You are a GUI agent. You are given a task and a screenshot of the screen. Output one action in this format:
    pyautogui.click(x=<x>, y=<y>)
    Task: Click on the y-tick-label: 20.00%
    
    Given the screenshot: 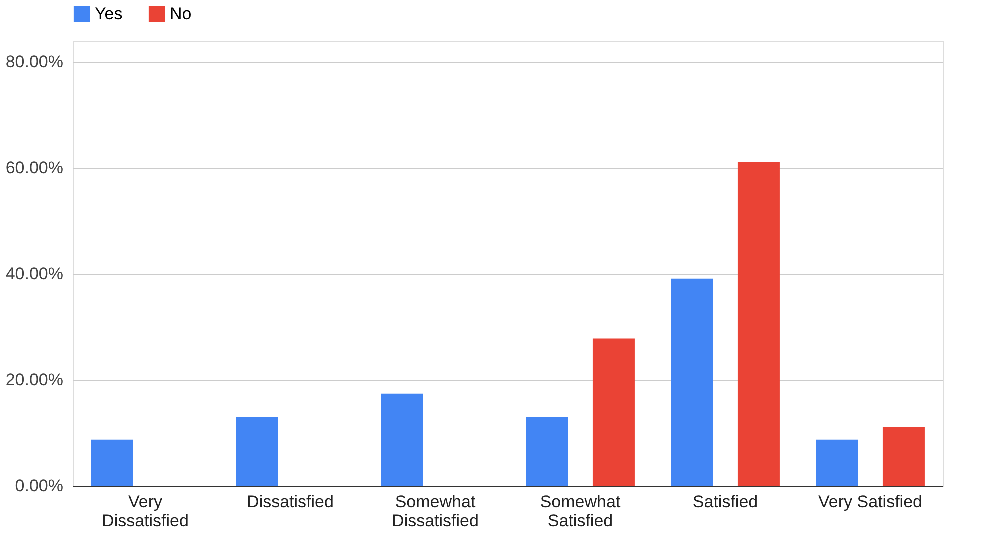 What is the action you would take?
    pyautogui.click(x=35, y=380)
    